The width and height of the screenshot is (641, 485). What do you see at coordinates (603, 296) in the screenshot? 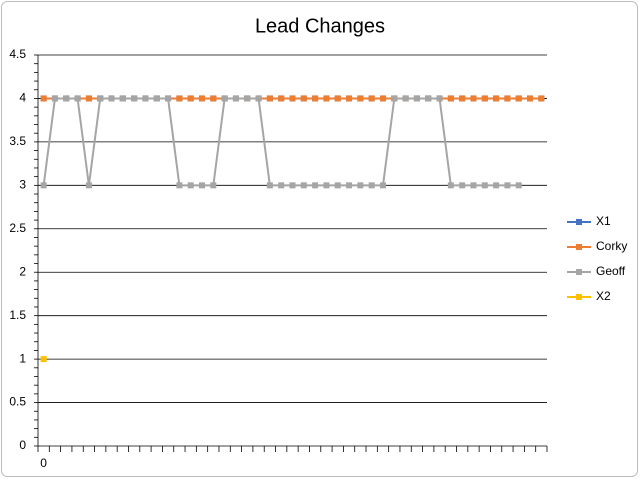
I see `legend-label: X2` at bounding box center [603, 296].